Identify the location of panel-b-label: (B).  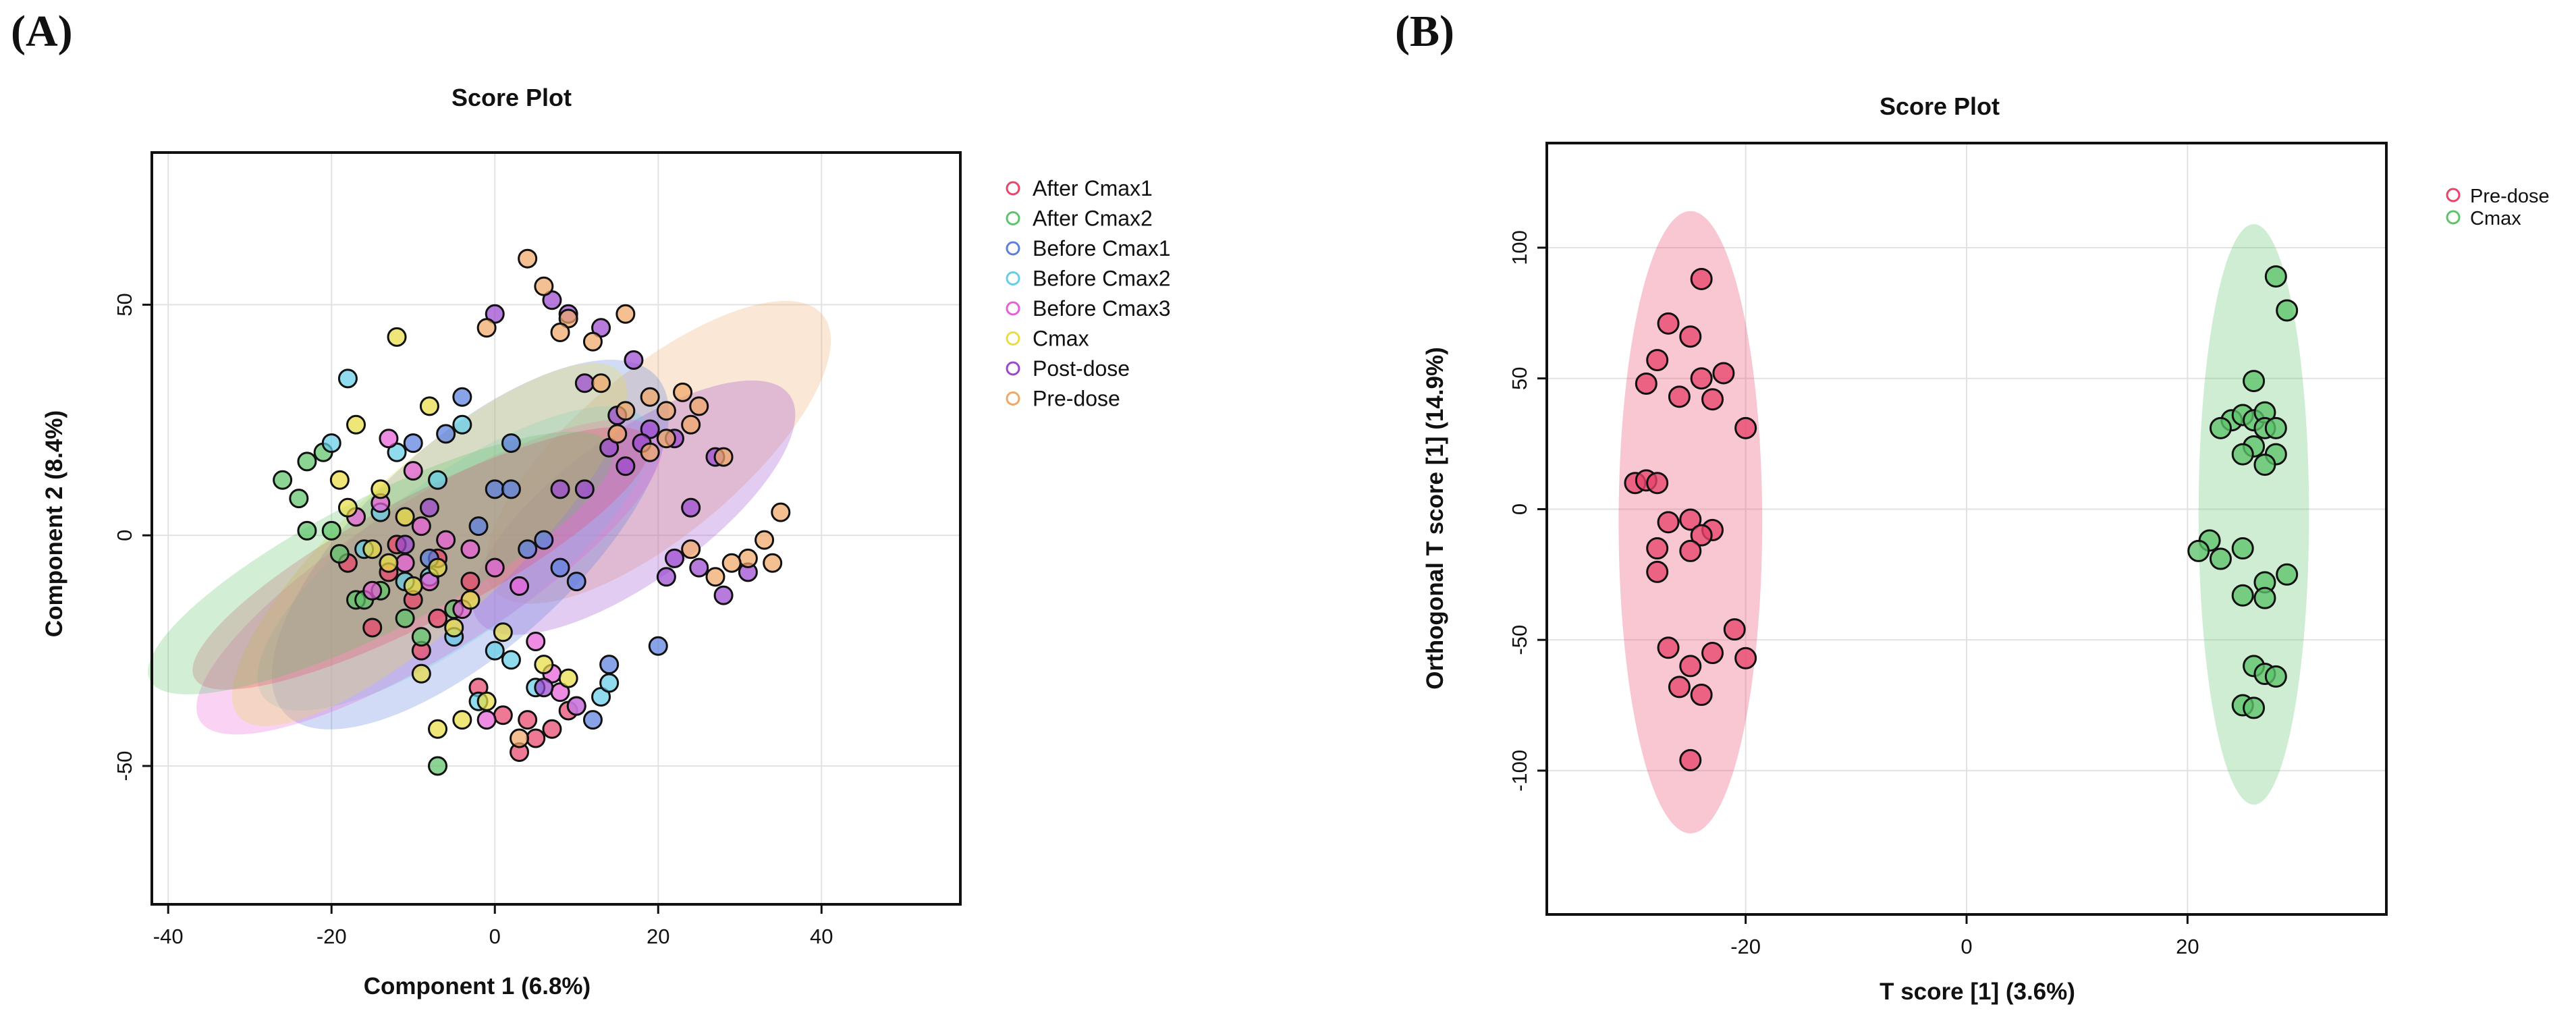
(1424, 31).